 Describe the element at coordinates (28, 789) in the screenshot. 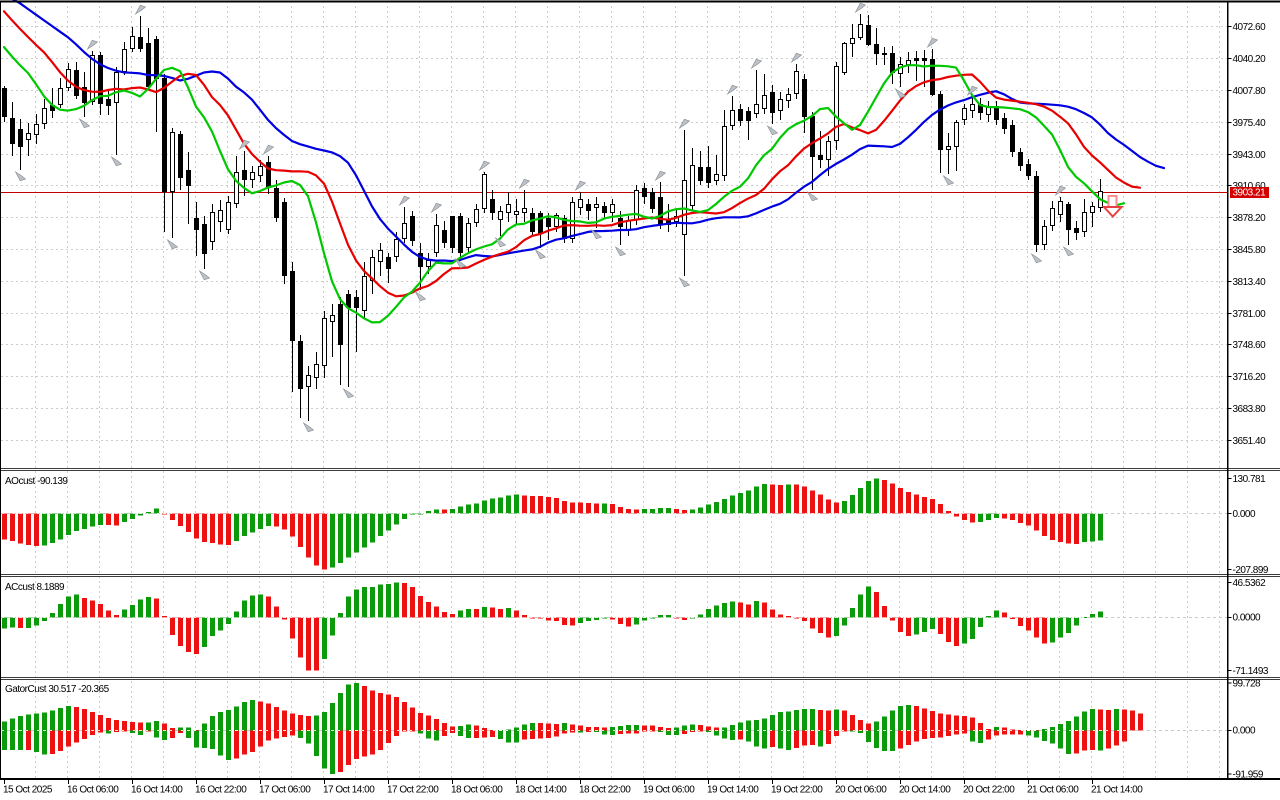

I see `svg-text: 15 Oct 2025` at that location.